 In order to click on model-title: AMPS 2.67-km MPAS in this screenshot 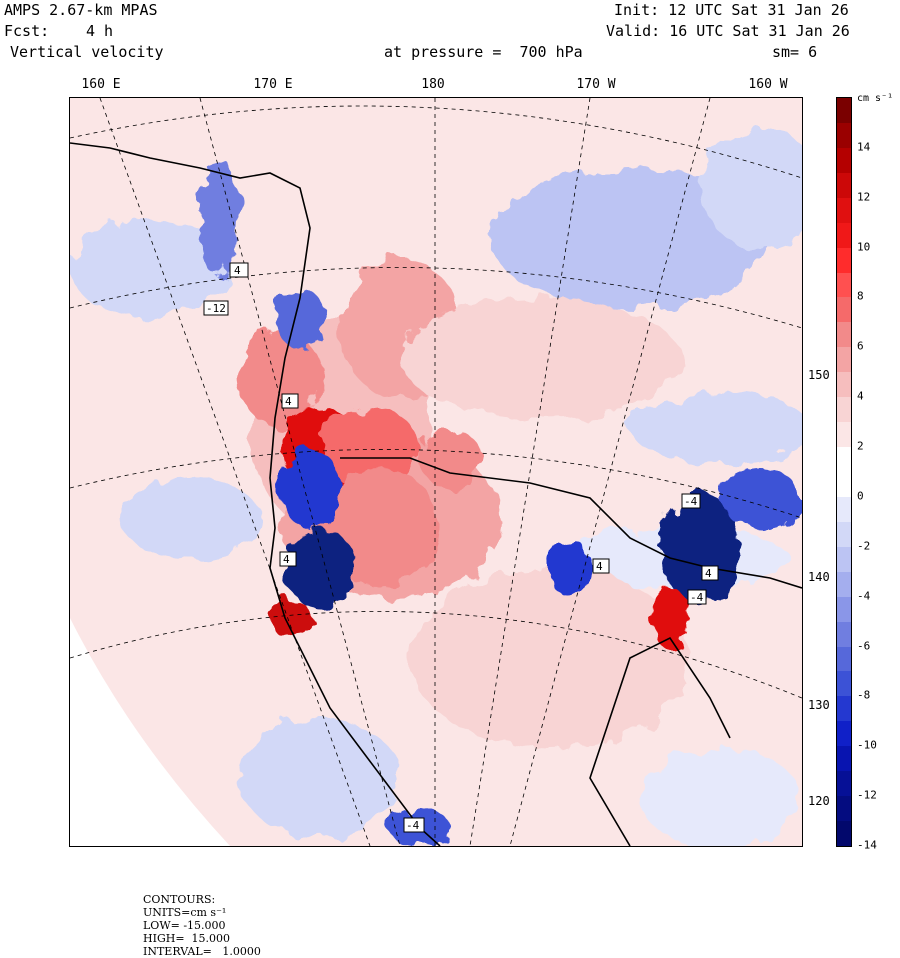, I will do `click(81, 10)`.